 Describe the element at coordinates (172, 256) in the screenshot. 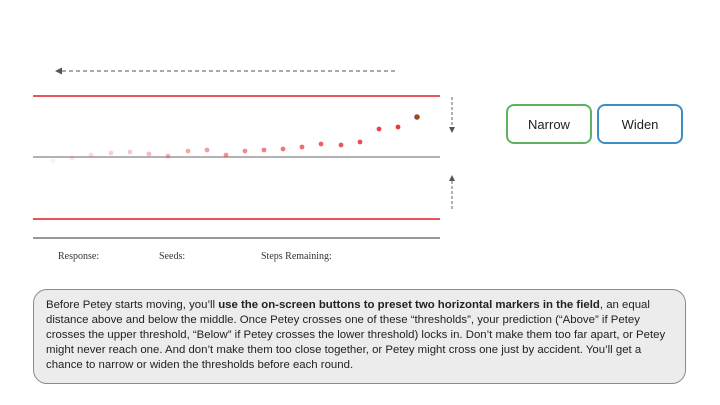

I see `seeds-label: Seeds:` at that location.